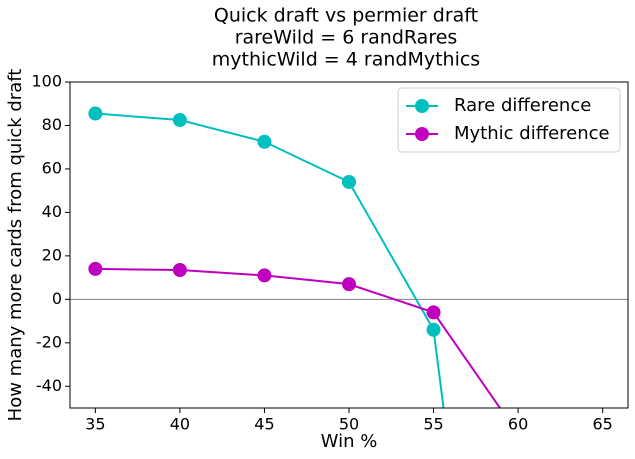 The image size is (635, 459). What do you see at coordinates (57, 298) in the screenshot?
I see `y-tick-label: 0` at bounding box center [57, 298].